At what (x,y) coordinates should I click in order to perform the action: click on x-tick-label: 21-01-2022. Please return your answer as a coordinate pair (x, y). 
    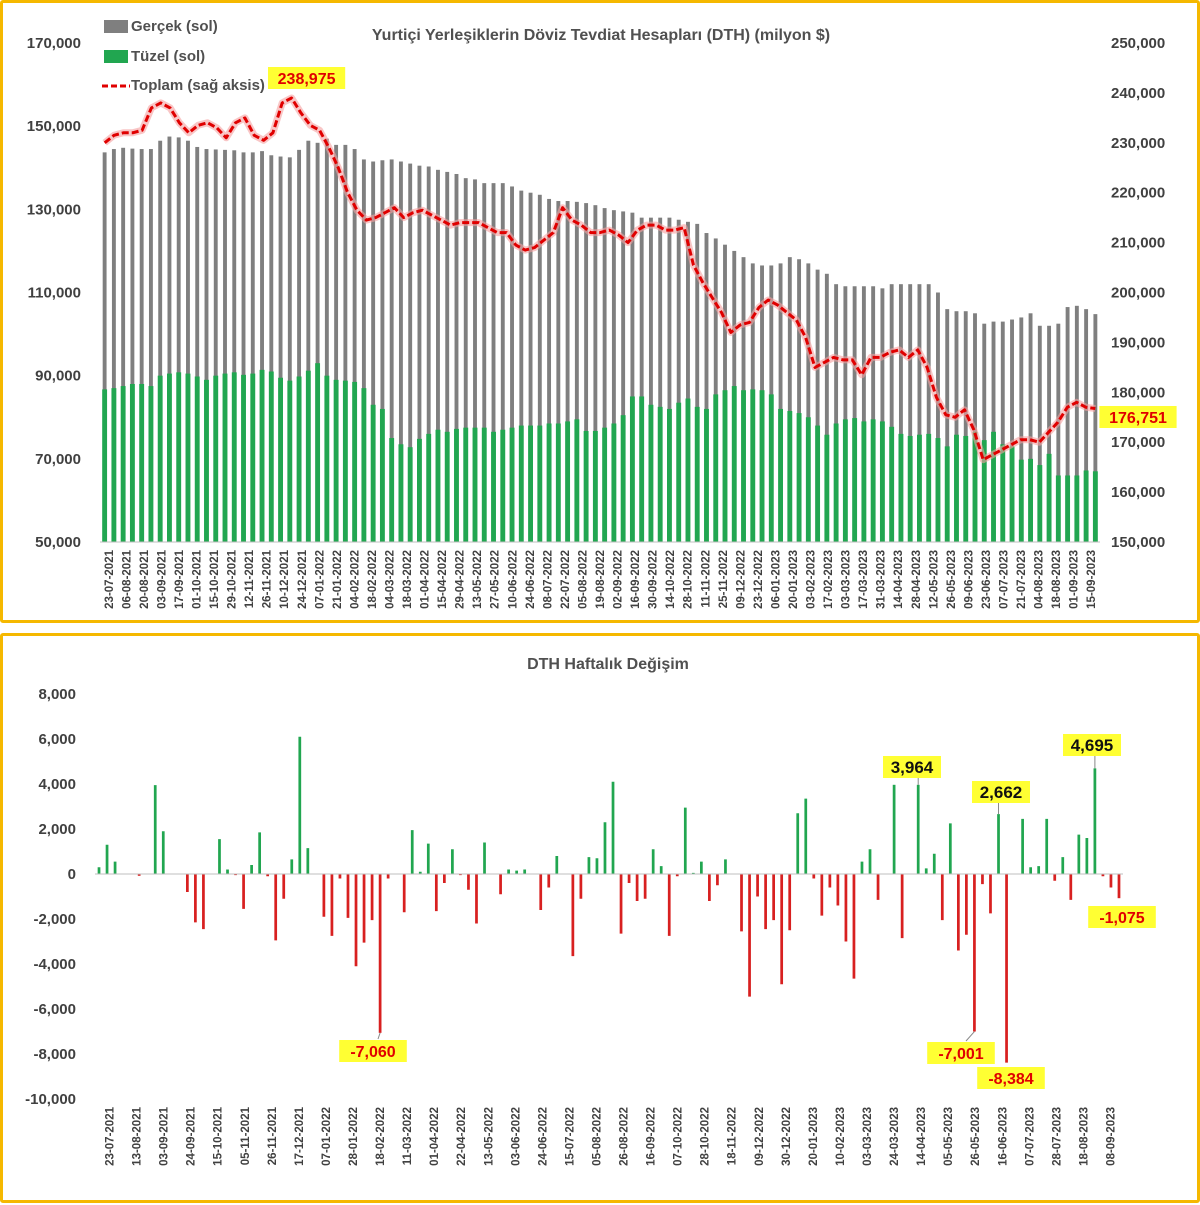
    Looking at the image, I should click on (338, 579).